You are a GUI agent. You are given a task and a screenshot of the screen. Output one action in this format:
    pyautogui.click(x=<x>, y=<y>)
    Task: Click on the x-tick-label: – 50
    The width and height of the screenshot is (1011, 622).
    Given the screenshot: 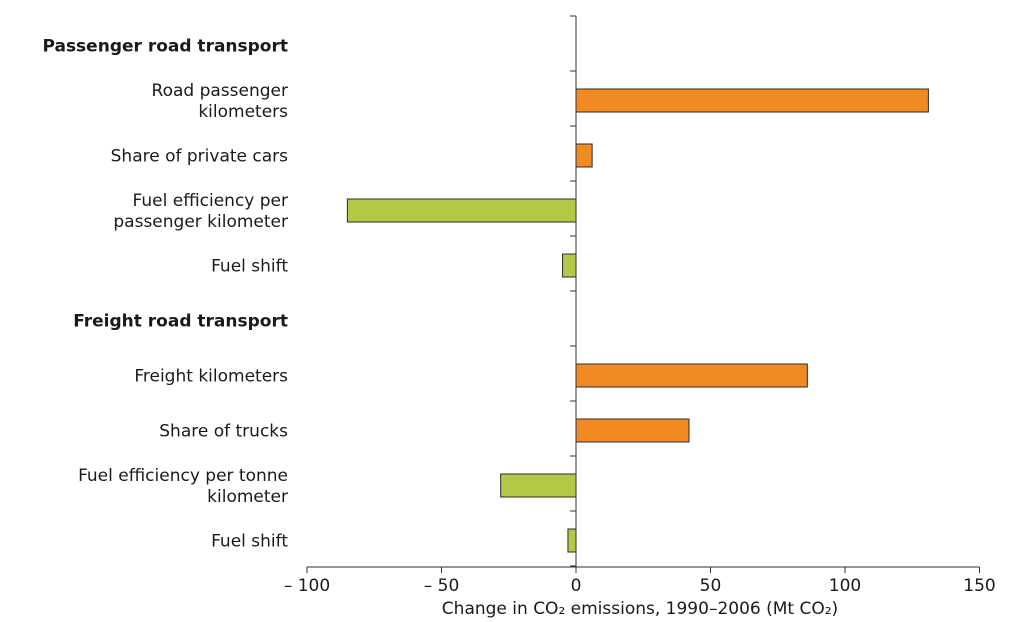 What is the action you would take?
    pyautogui.click(x=442, y=586)
    